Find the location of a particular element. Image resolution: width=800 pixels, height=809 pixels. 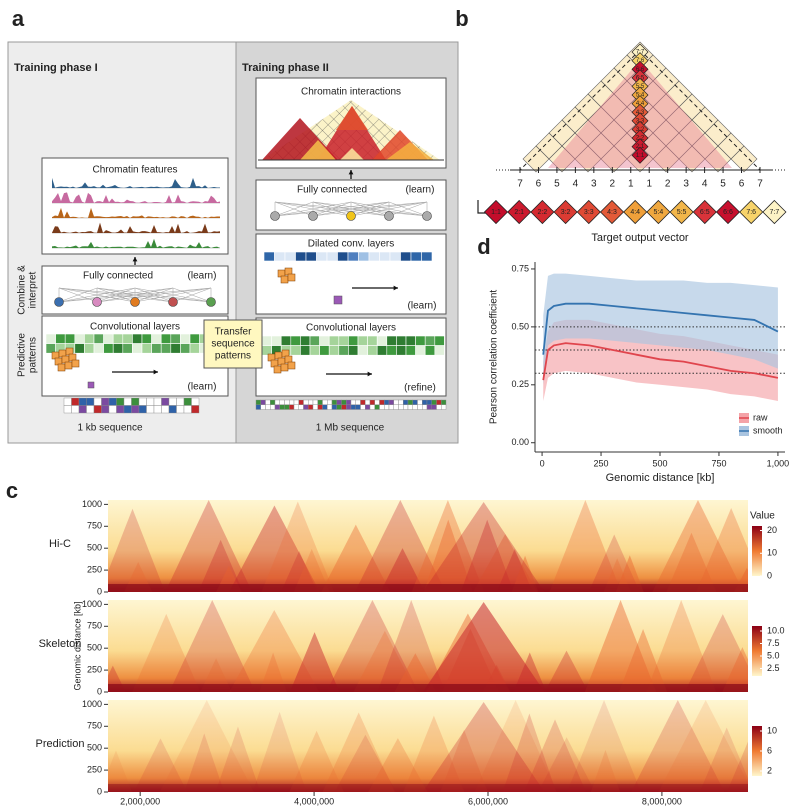

cell-label: 3:2 is located at coordinates (566, 212).